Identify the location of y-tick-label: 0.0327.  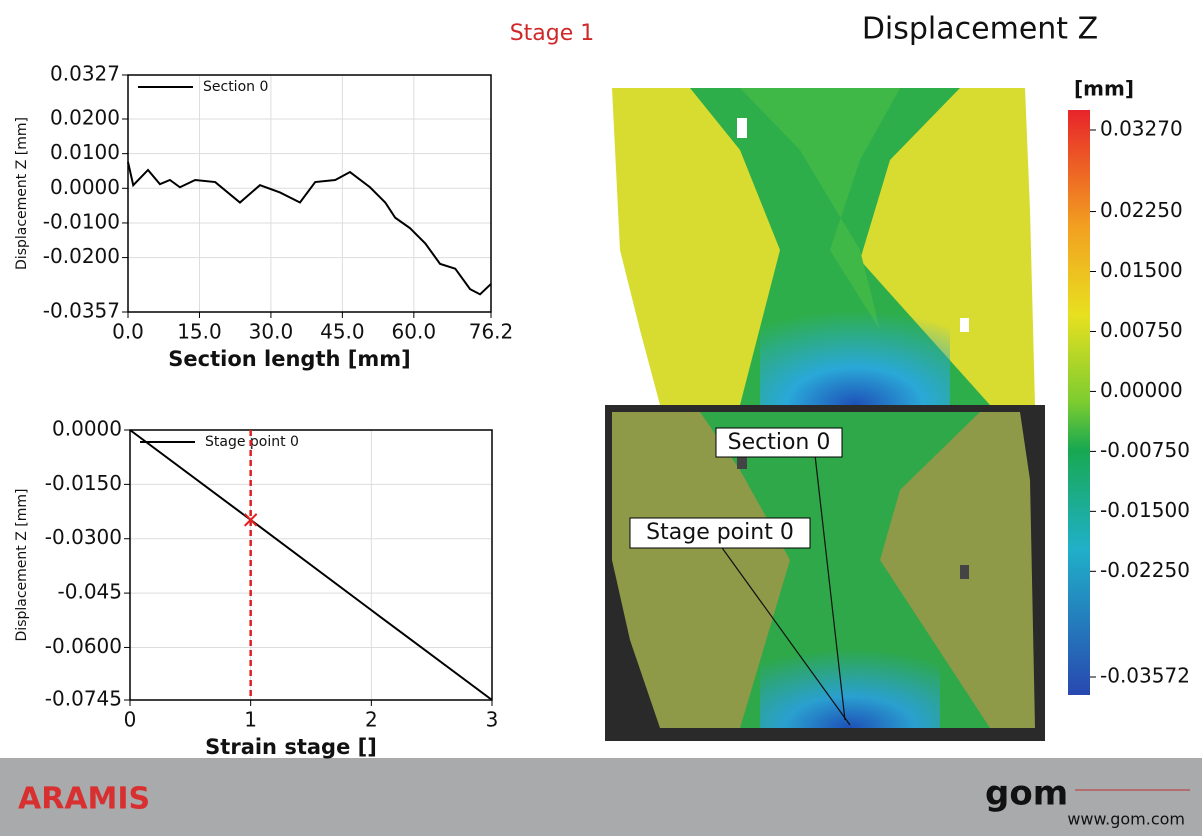
(85, 74).